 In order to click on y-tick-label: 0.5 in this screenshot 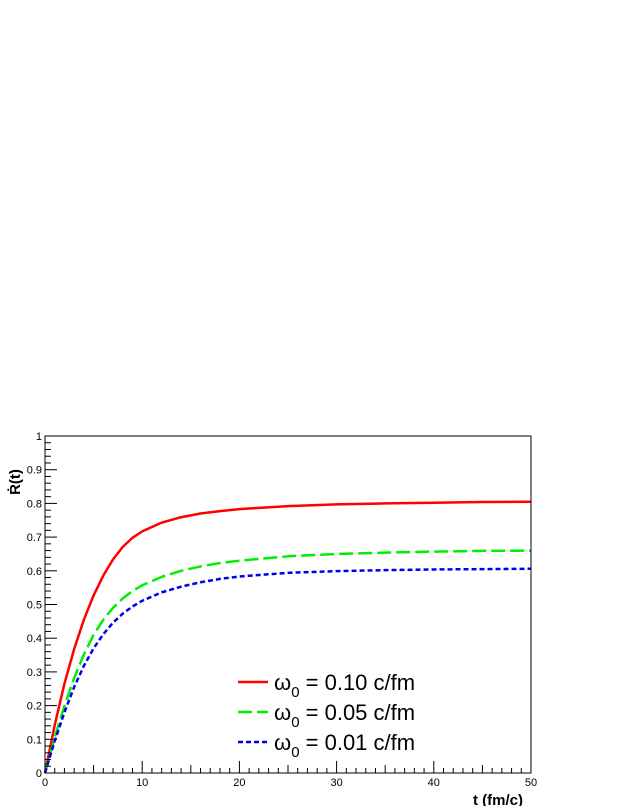, I will do `click(34, 606)`.